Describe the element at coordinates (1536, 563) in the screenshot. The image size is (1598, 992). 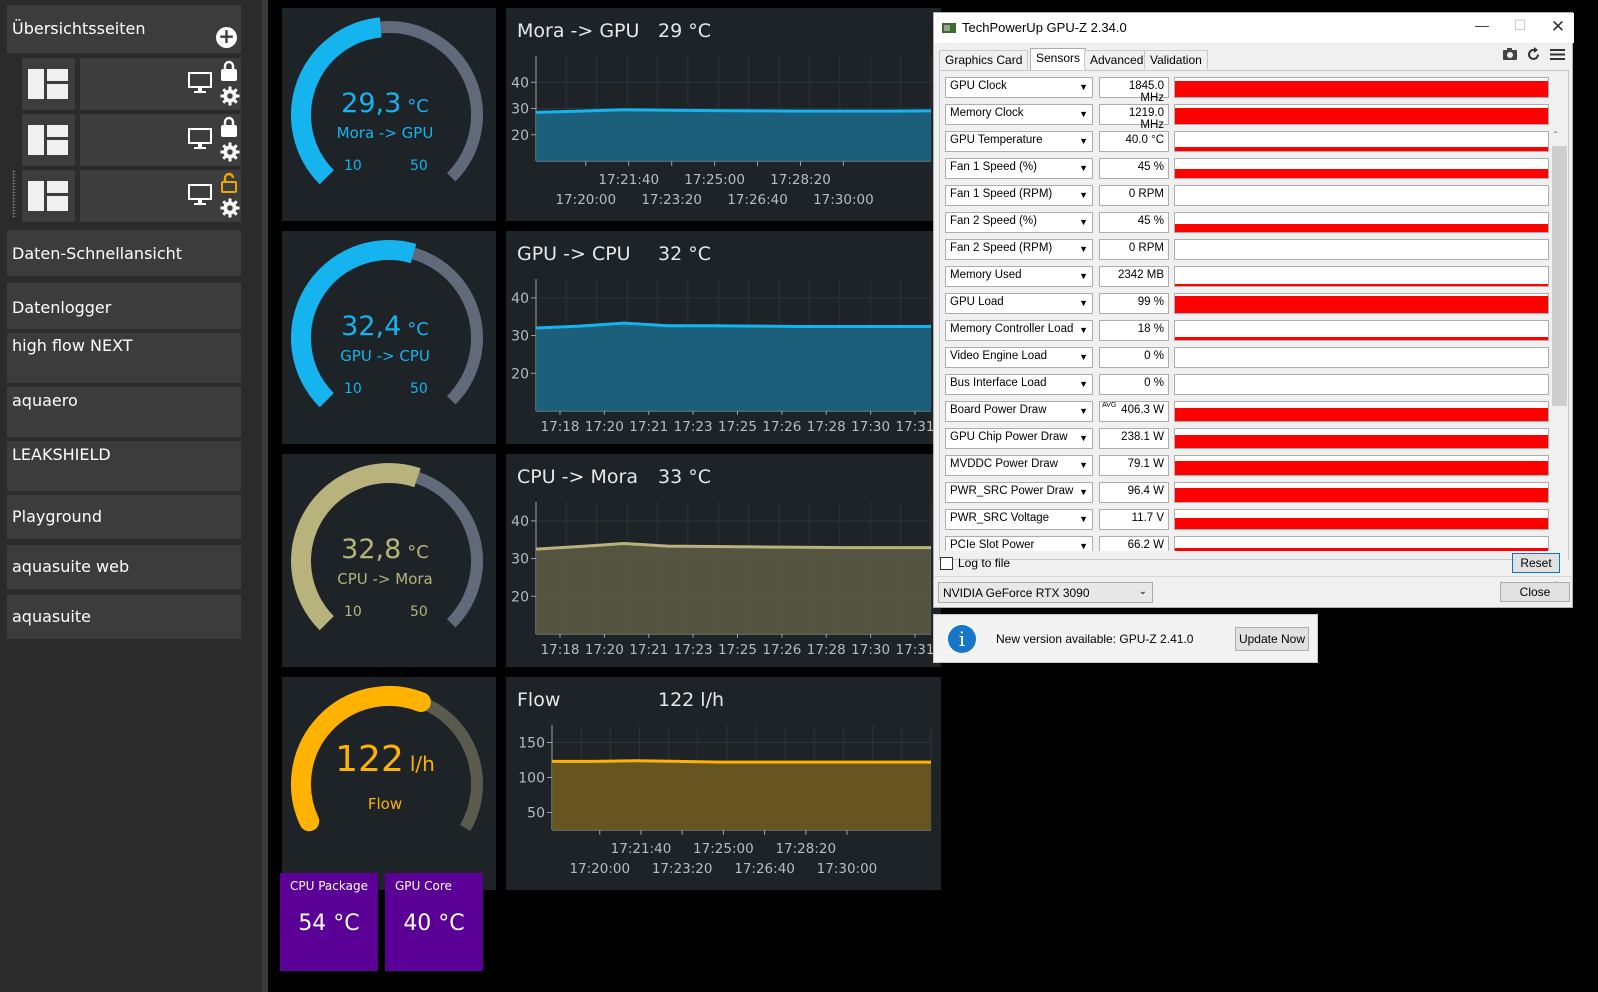
I see `reset-button: Reset` at that location.